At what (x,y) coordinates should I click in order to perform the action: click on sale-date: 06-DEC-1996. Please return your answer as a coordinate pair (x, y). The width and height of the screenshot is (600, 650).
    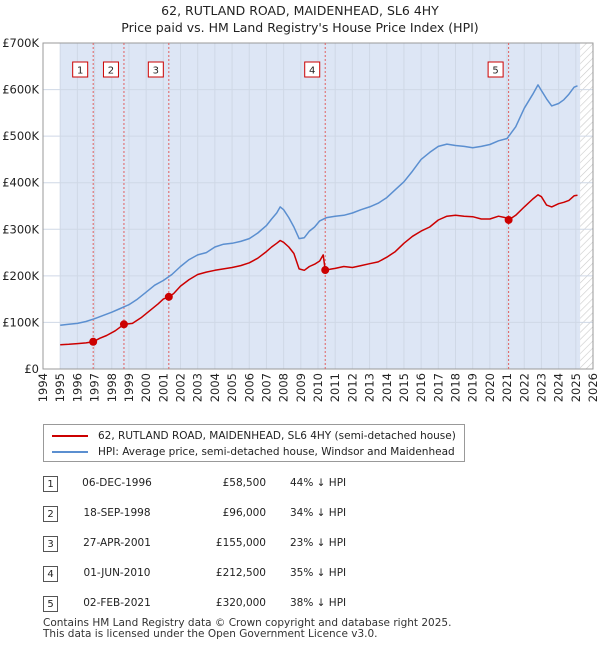
    Looking at the image, I should click on (117, 483).